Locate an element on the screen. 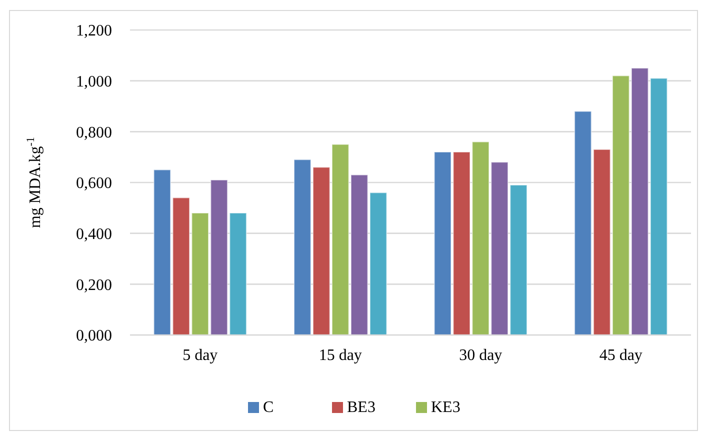 This screenshot has height=432, width=708. legend-label: BE3 is located at coordinates (361, 407).